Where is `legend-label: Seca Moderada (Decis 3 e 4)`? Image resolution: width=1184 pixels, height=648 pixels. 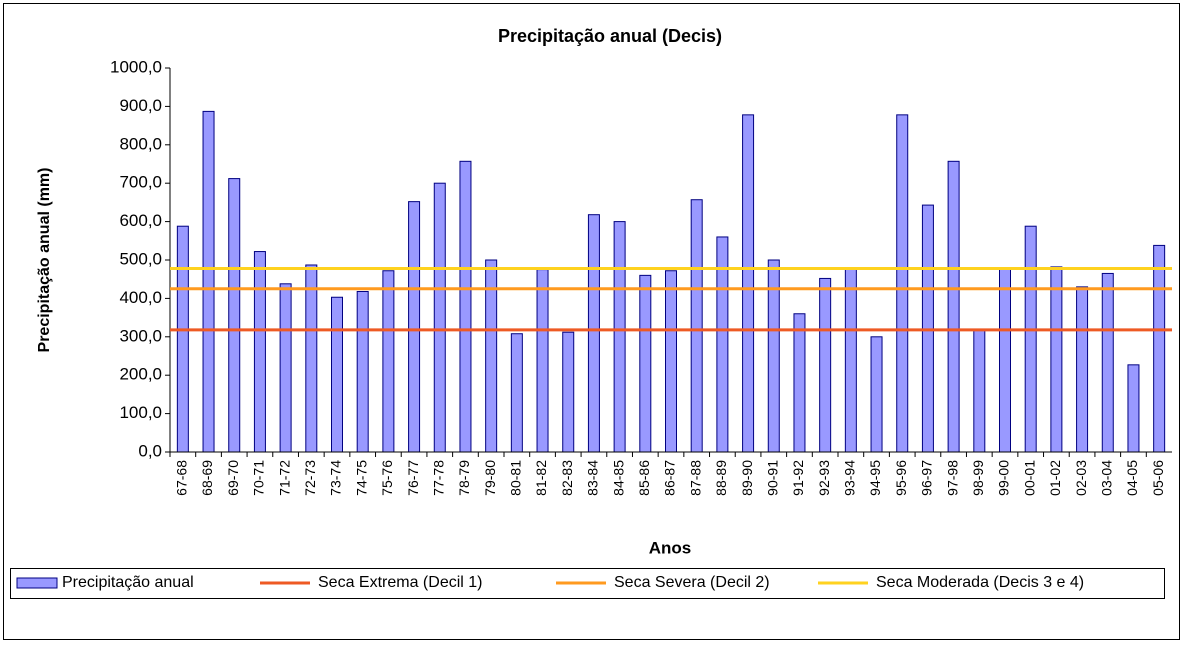 legend-label: Seca Moderada (Decis 3 e 4) is located at coordinates (980, 582).